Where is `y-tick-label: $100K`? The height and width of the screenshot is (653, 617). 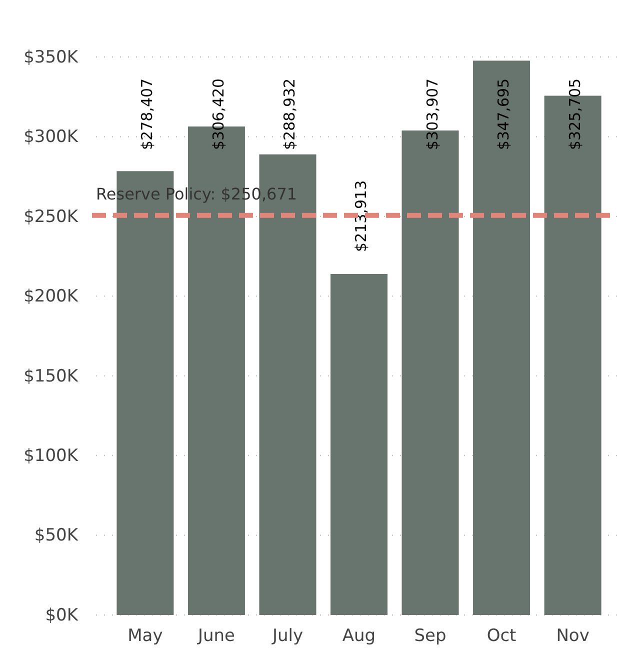
y-tick-label: $100K is located at coordinates (51, 456).